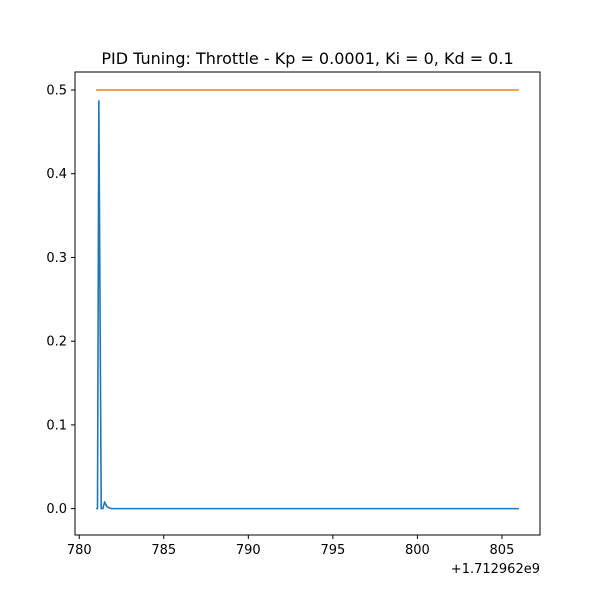  I want to click on y-tick-label: 0.0, so click(56, 509).